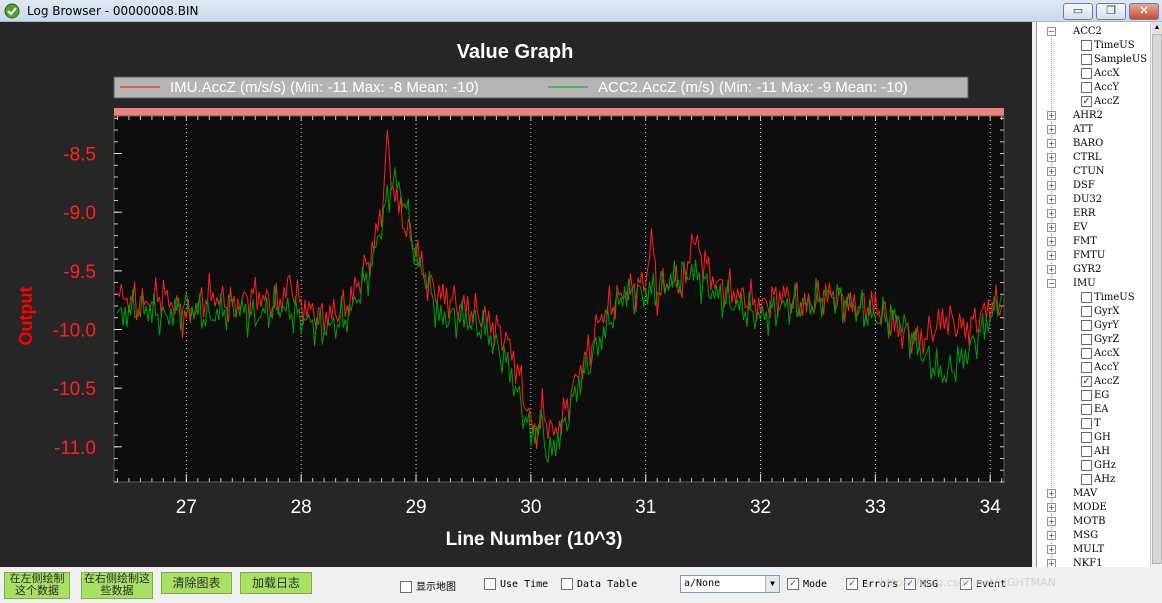 This screenshot has width=1162, height=603. What do you see at coordinates (1097, 256) in the screenshot?
I see `tree-group-fmtu: + FMTU` at bounding box center [1097, 256].